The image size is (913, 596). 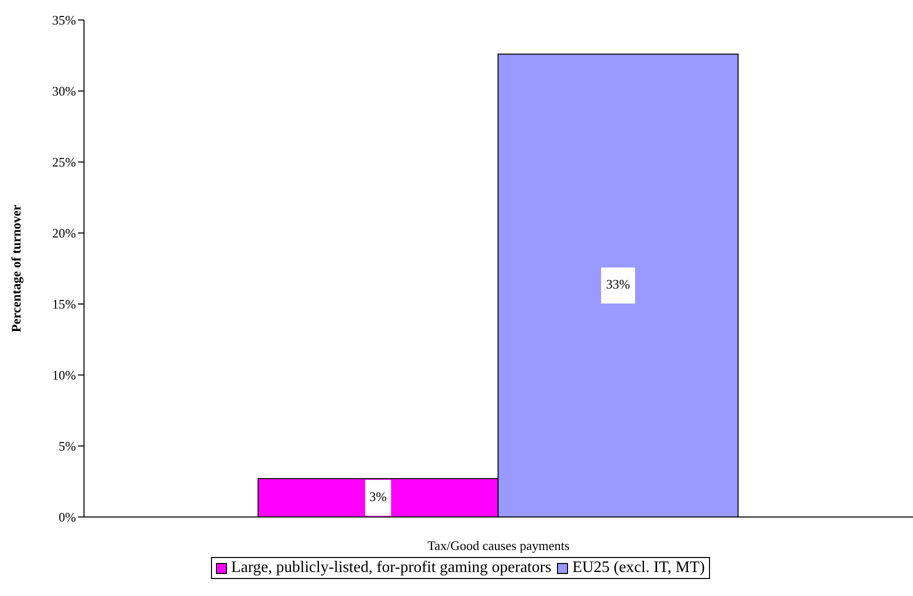 I want to click on y-tick-label: 35%, so click(x=64, y=20).